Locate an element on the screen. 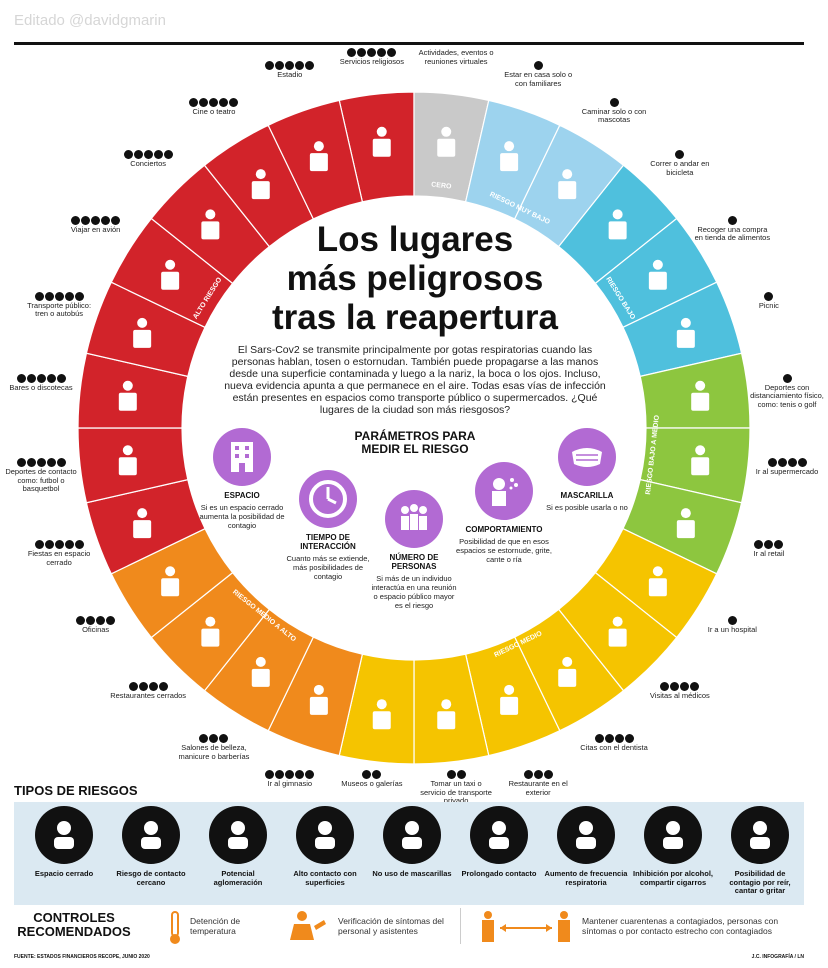 This screenshot has height=968, width=828. shopping-bag-icon is located at coordinates (685, 523).